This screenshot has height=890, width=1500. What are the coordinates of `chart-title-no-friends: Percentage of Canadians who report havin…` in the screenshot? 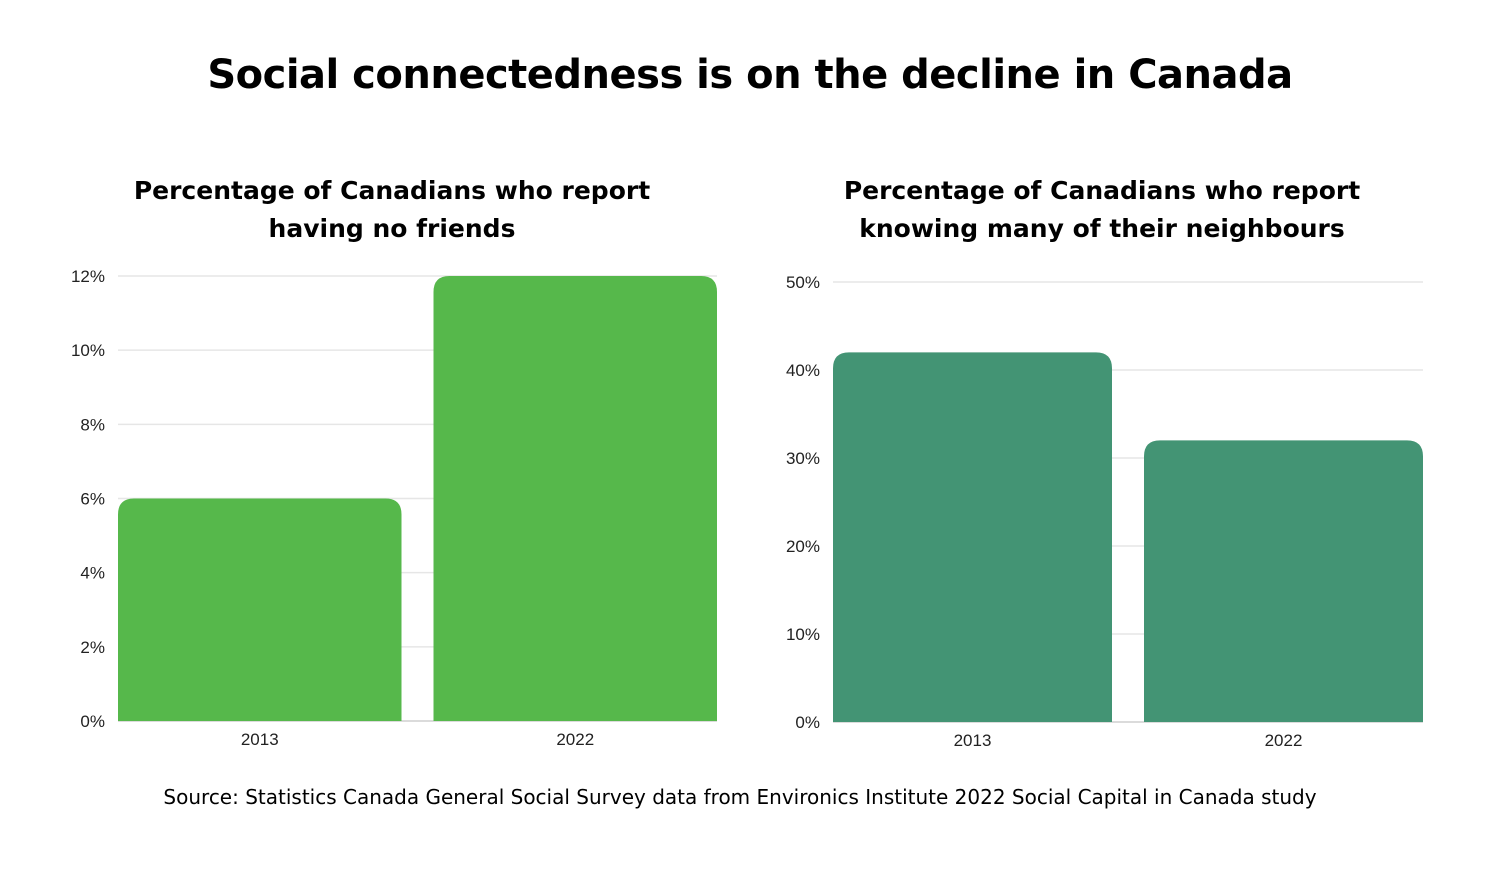 It's located at (392, 209).